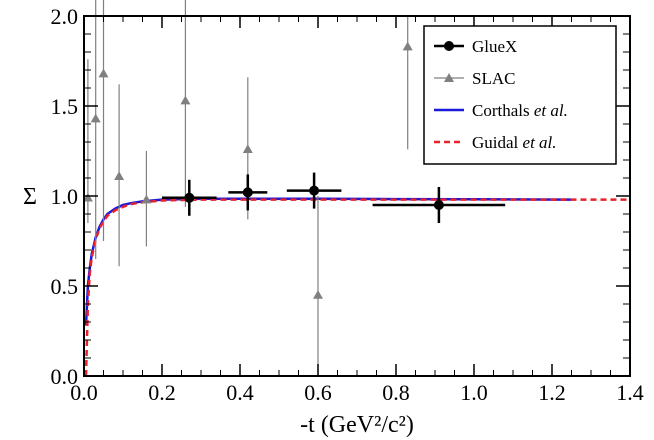  I want to click on y-tick-label: 1.0, so click(65, 196).